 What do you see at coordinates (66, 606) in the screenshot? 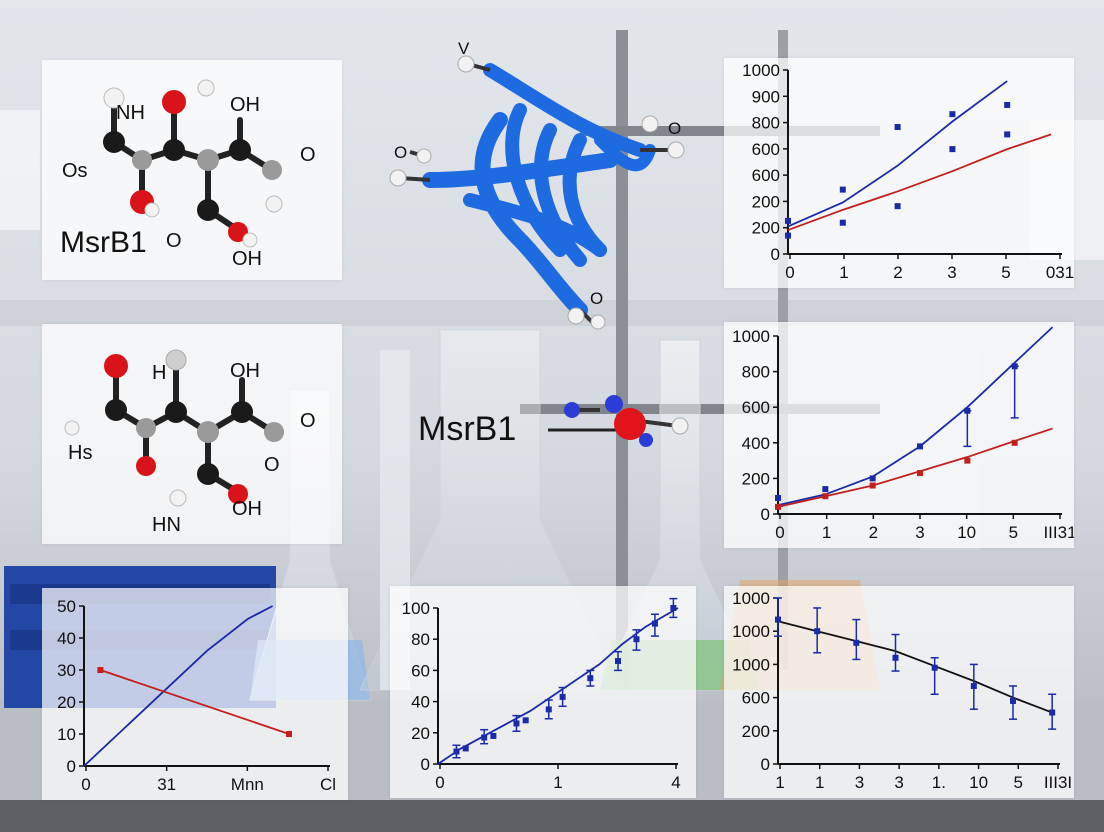
I see `y-tick-label: 50` at bounding box center [66, 606].